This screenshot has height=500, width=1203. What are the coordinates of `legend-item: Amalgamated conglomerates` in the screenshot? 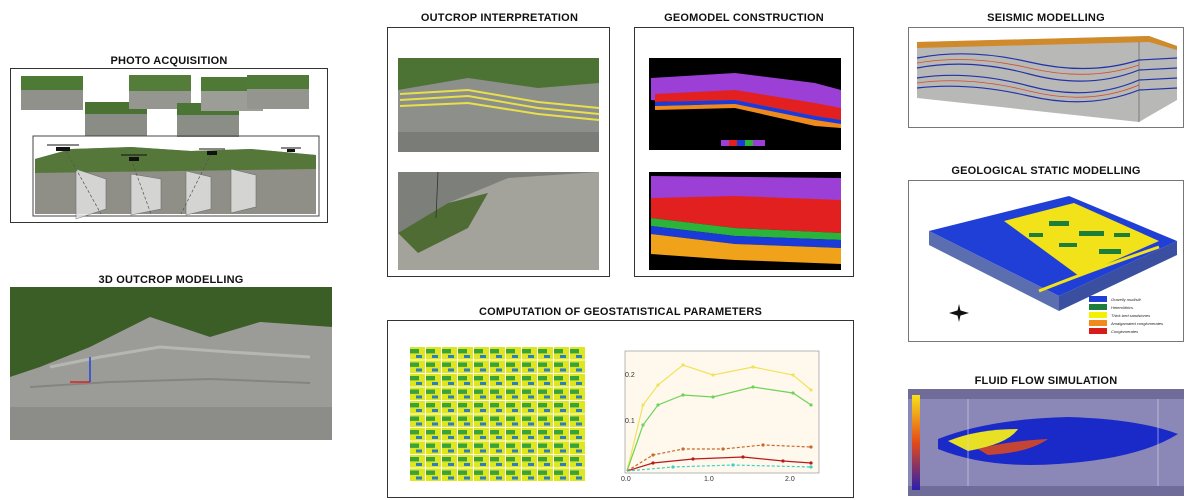 It's located at (1135, 323).